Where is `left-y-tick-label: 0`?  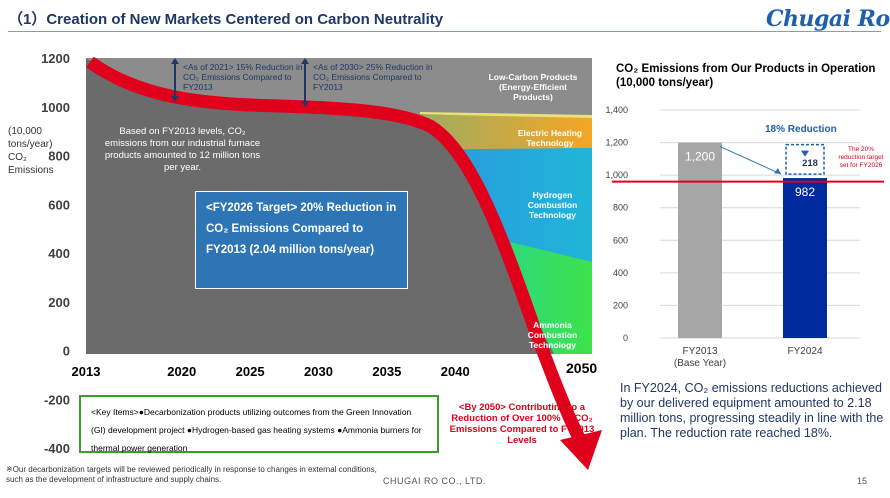
left-y-tick-label: 0 is located at coordinates (66, 351).